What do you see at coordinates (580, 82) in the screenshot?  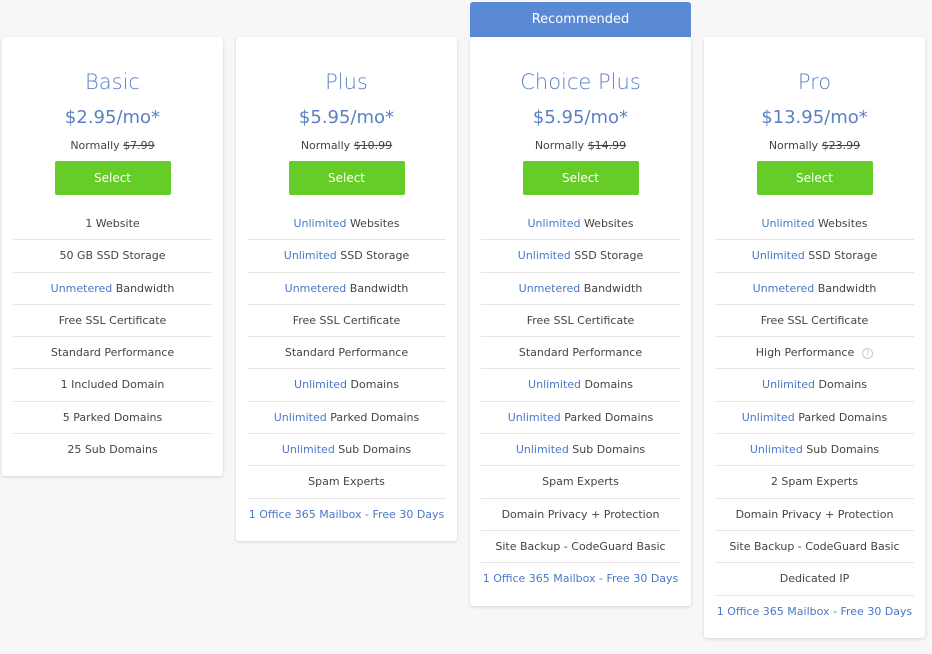 I see `plan-name: Choice Plus` at bounding box center [580, 82].